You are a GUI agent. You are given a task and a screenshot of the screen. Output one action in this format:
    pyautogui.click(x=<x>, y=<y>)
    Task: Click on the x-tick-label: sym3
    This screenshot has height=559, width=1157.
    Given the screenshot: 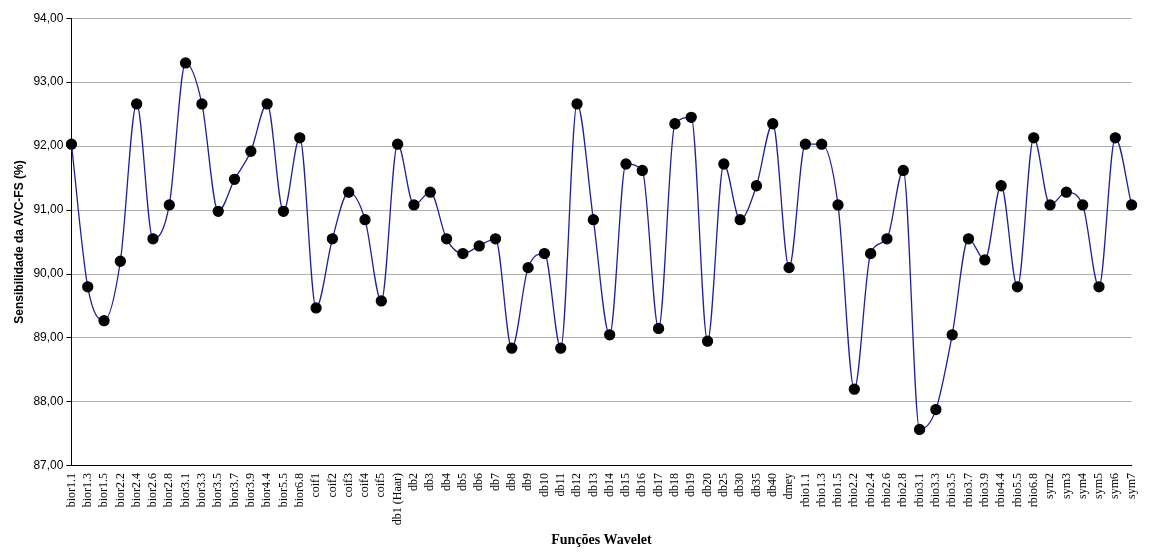 What is the action you would take?
    pyautogui.click(x=1065, y=485)
    